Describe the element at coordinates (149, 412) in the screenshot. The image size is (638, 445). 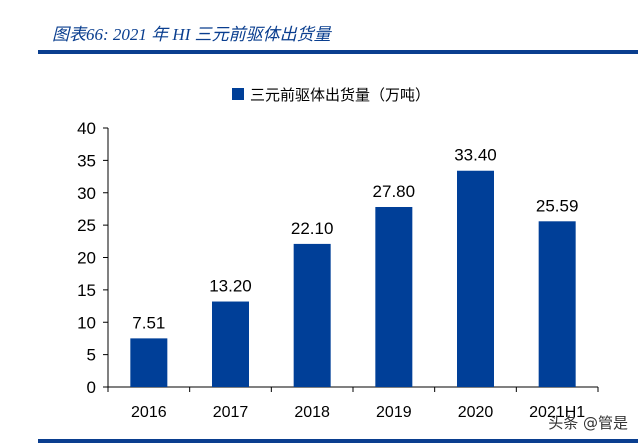
I see `x-tick-label: 2016` at that location.